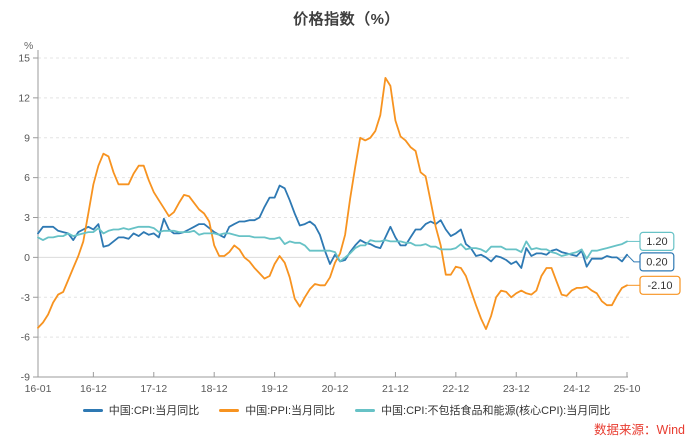 This screenshot has height=447, width=693. I want to click on cpi-line-swatch, so click(92, 410).